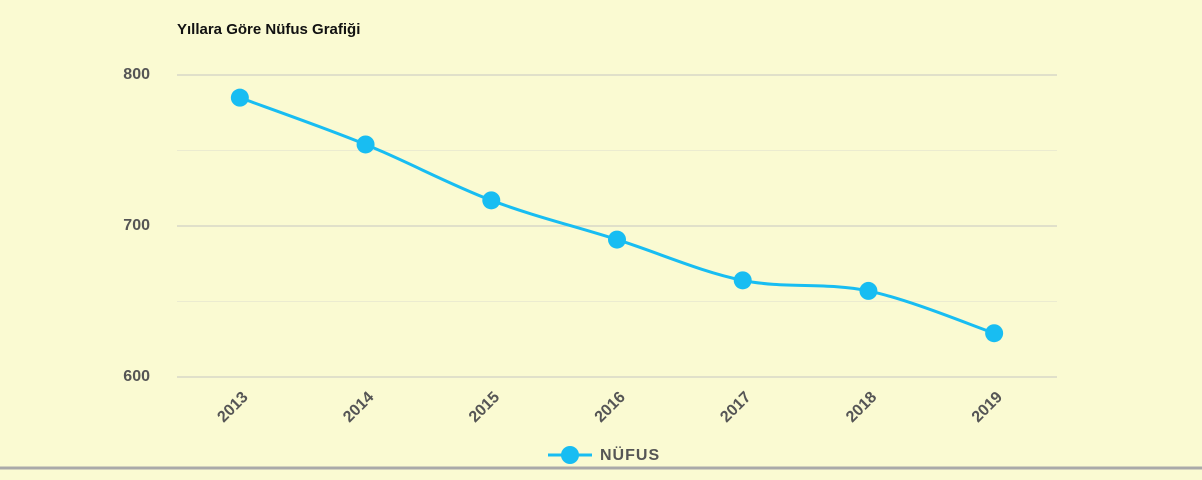  I want to click on y-tick-label: 600, so click(136, 376).